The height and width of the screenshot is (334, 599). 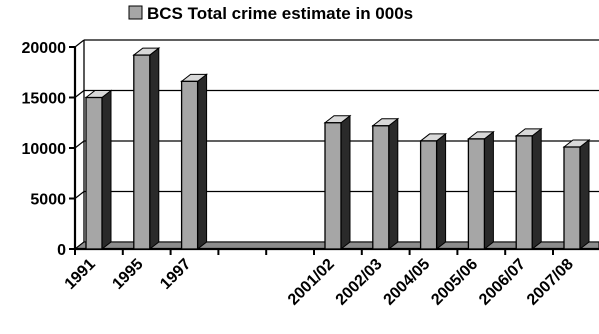 I want to click on y-tick-label: 10000, so click(x=44, y=149).